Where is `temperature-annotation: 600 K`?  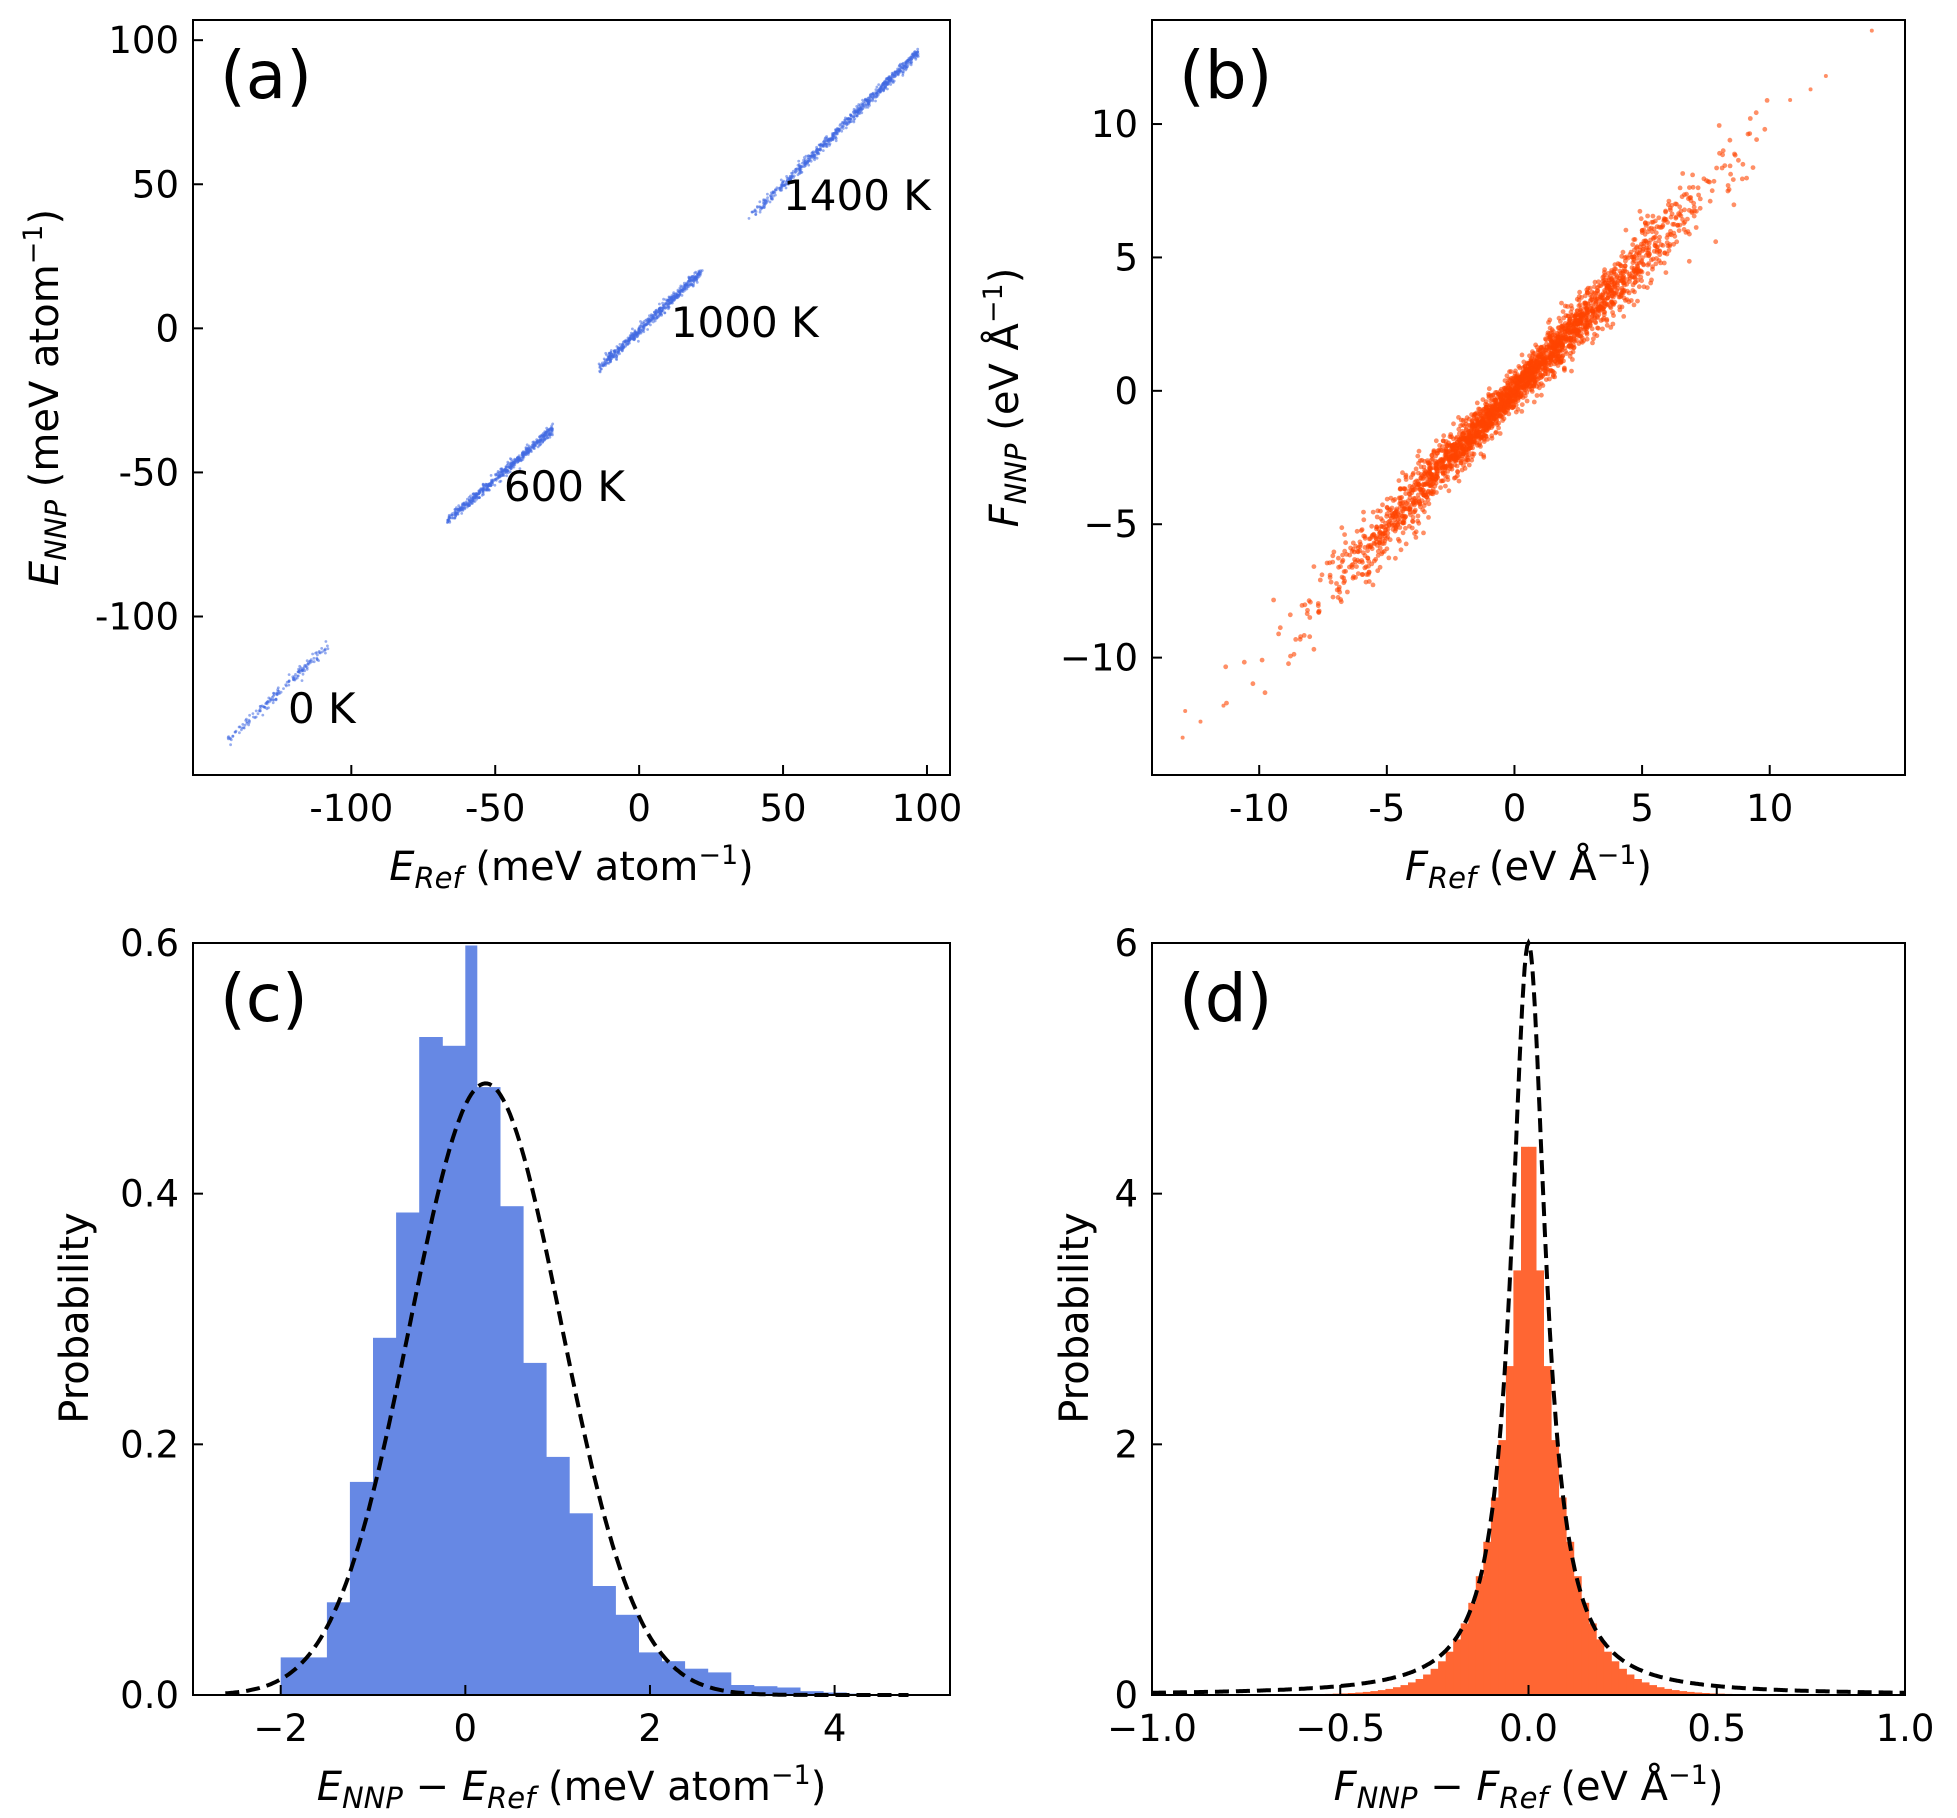 temperature-annotation: 600 K is located at coordinates (565, 486).